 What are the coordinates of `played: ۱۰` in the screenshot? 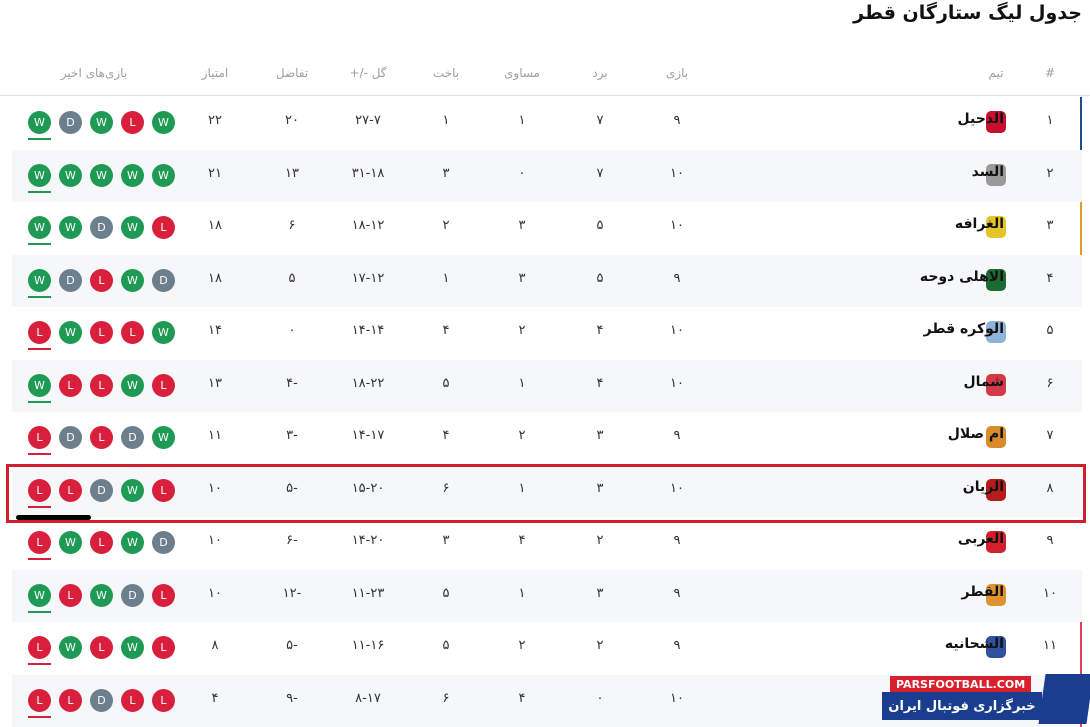 It's located at (677, 225).